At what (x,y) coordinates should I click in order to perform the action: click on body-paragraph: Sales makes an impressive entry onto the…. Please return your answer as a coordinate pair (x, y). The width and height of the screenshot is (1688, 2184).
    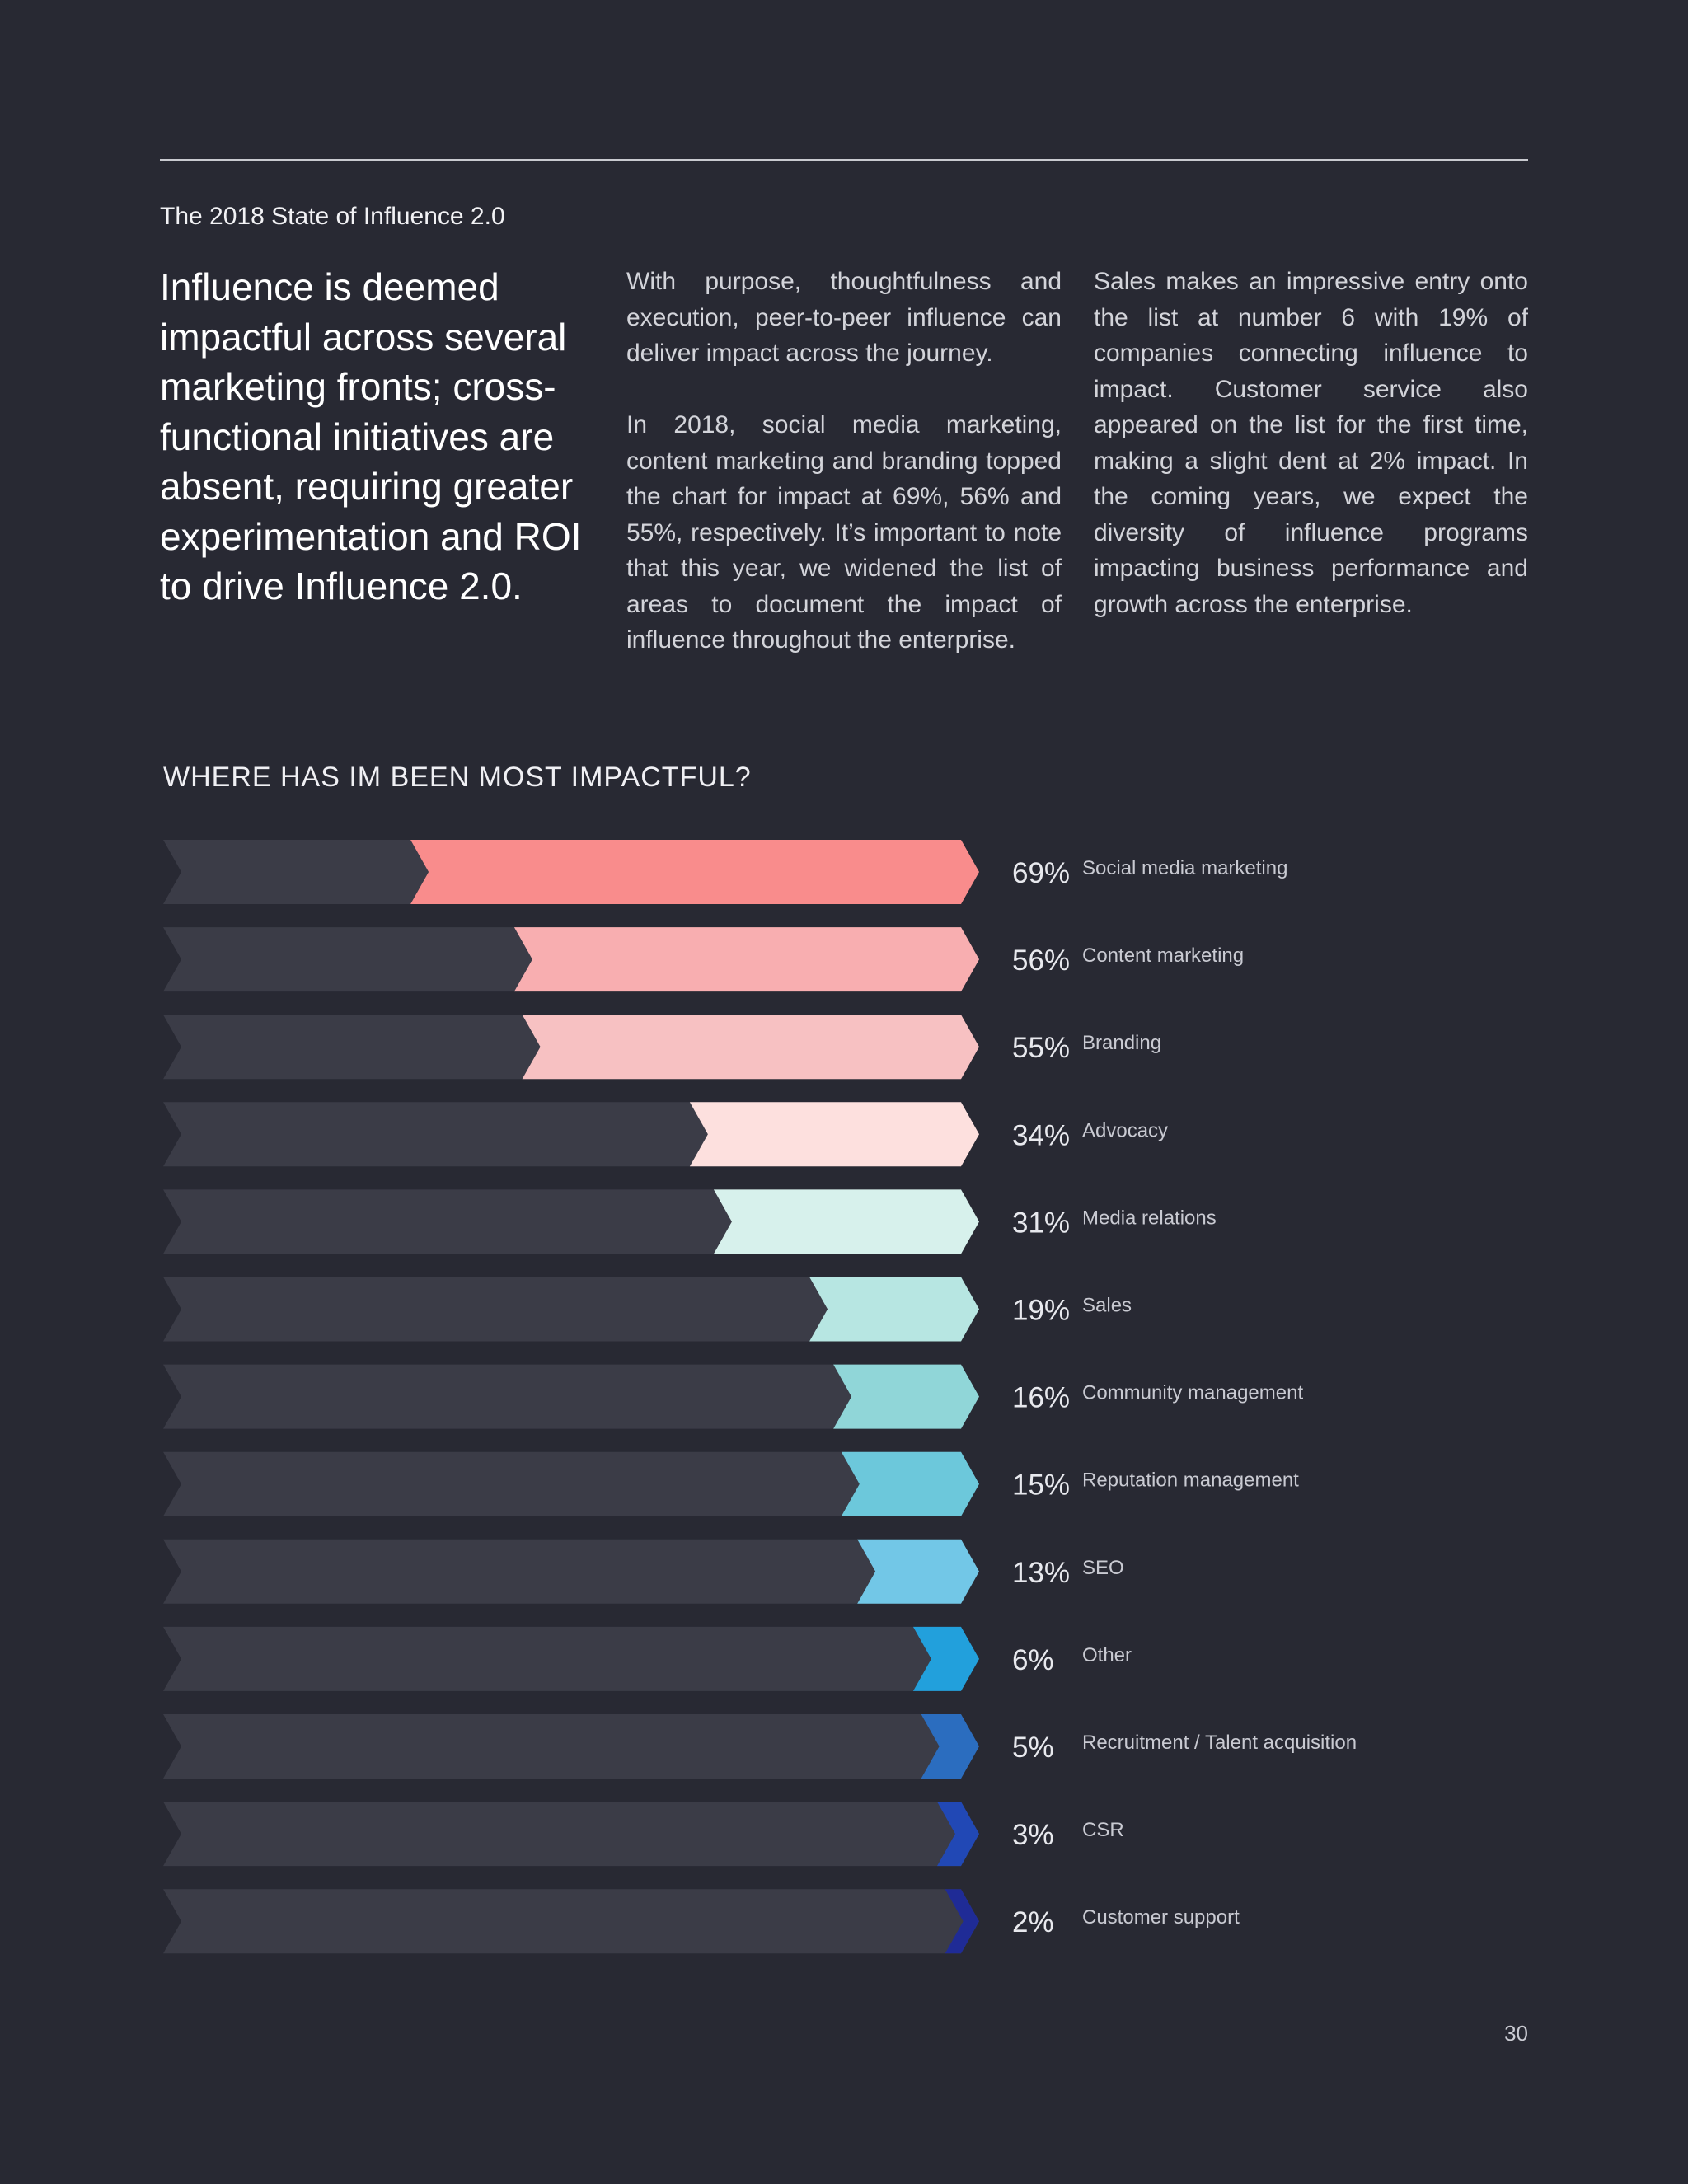
    Looking at the image, I should click on (1311, 443).